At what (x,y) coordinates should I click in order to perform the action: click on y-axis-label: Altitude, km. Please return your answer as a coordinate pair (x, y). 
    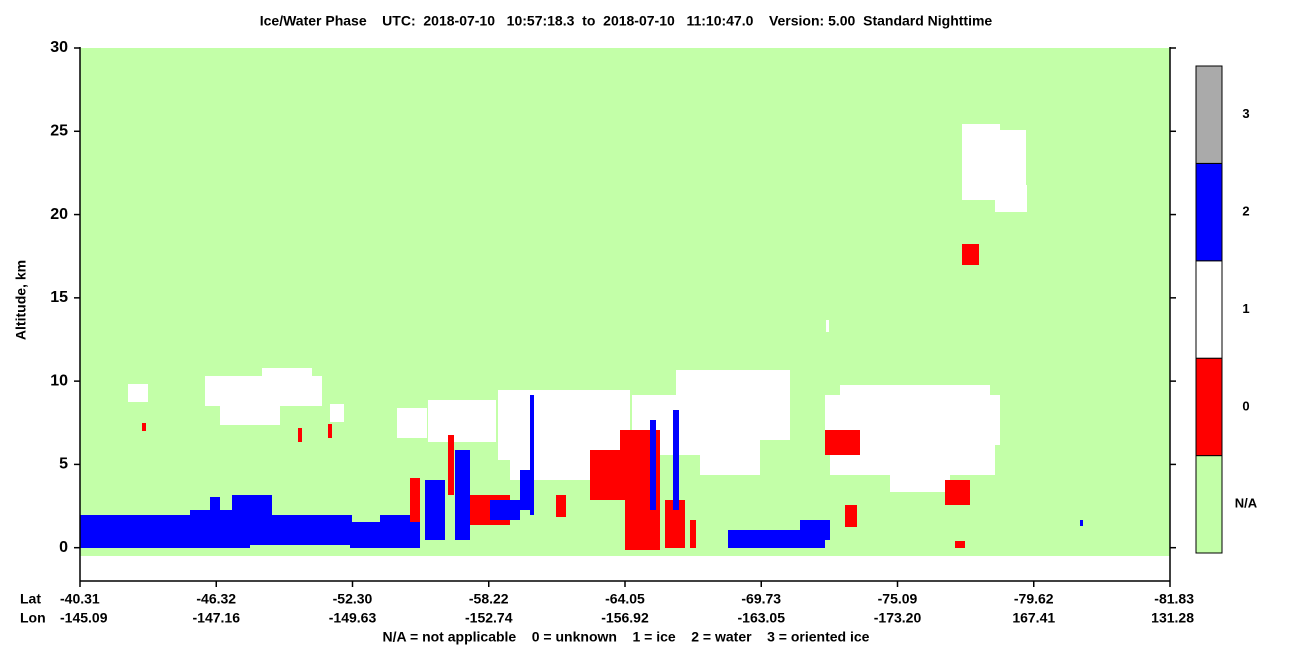
    Looking at the image, I should click on (21, 300).